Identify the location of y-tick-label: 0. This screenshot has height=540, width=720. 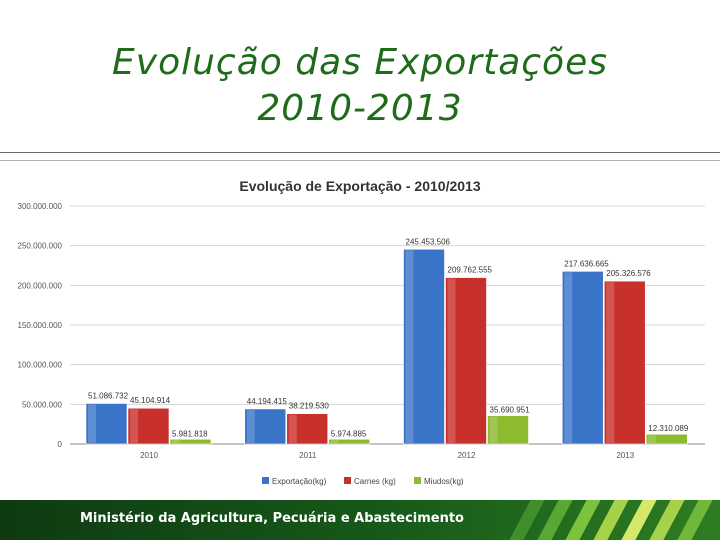
(60, 444).